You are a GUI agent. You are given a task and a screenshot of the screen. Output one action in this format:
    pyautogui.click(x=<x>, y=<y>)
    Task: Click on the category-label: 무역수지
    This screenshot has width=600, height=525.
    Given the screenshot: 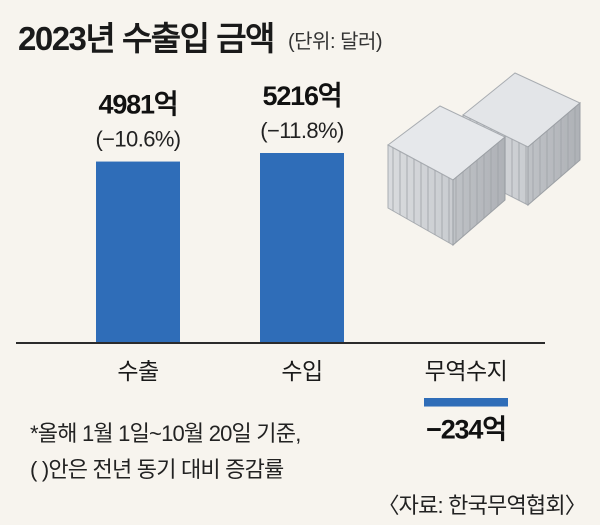 What is the action you would take?
    pyautogui.click(x=466, y=371)
    